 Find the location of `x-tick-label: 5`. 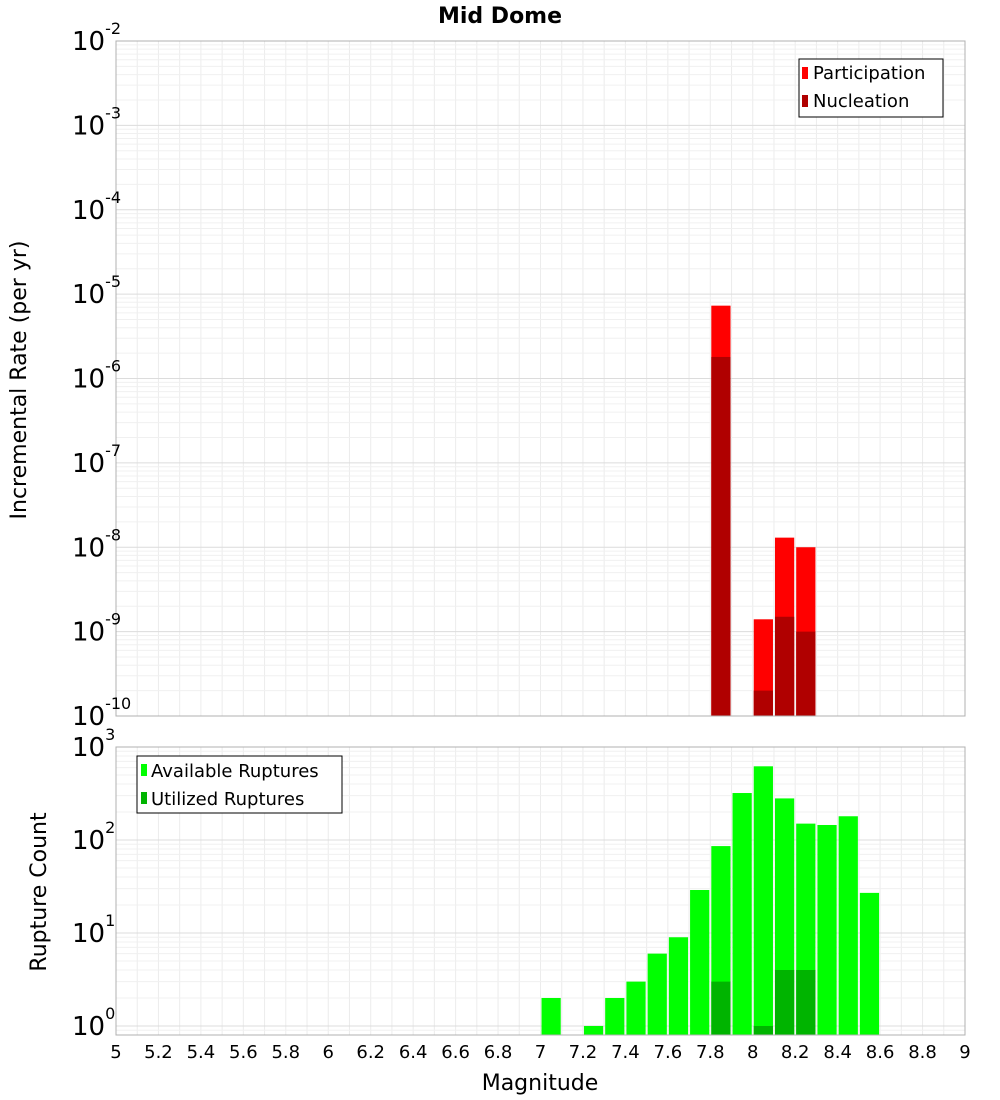

x-tick-label: 5 is located at coordinates (115, 1052).